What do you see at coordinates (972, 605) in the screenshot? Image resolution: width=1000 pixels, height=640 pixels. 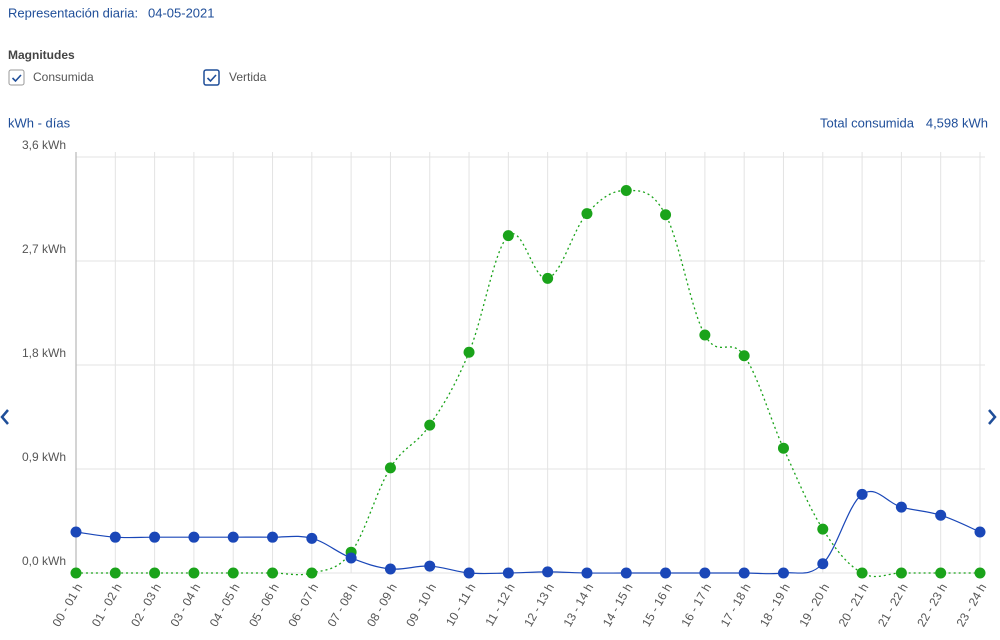 I see `x-tick-label: 23 - 24 h` at bounding box center [972, 605].